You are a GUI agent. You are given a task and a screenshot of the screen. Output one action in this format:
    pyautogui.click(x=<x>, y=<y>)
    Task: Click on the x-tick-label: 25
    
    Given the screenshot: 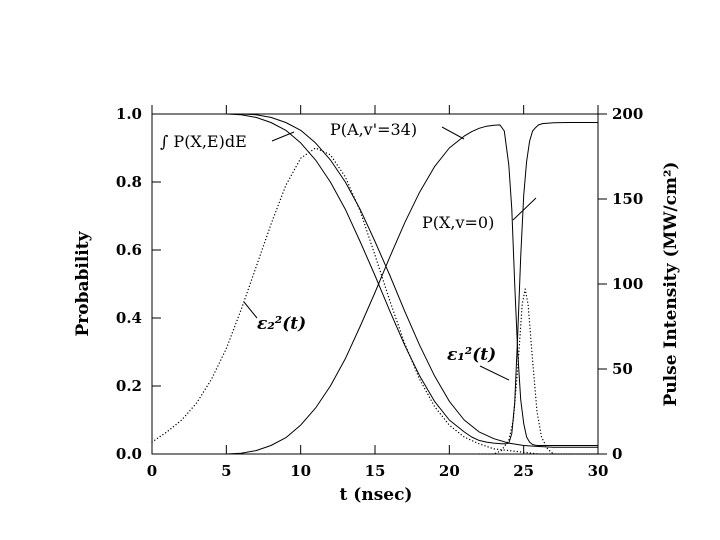 What is the action you would take?
    pyautogui.click(x=523, y=471)
    